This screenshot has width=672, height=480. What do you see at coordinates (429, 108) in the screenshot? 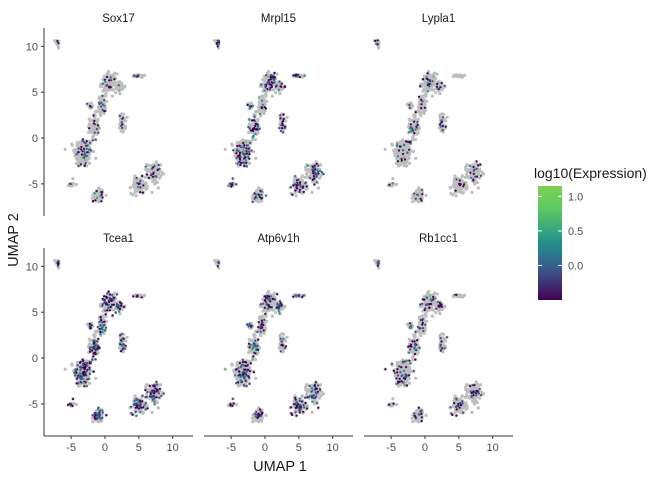
I see `facet-panel-lypla1: Lypla1` at bounding box center [429, 108].